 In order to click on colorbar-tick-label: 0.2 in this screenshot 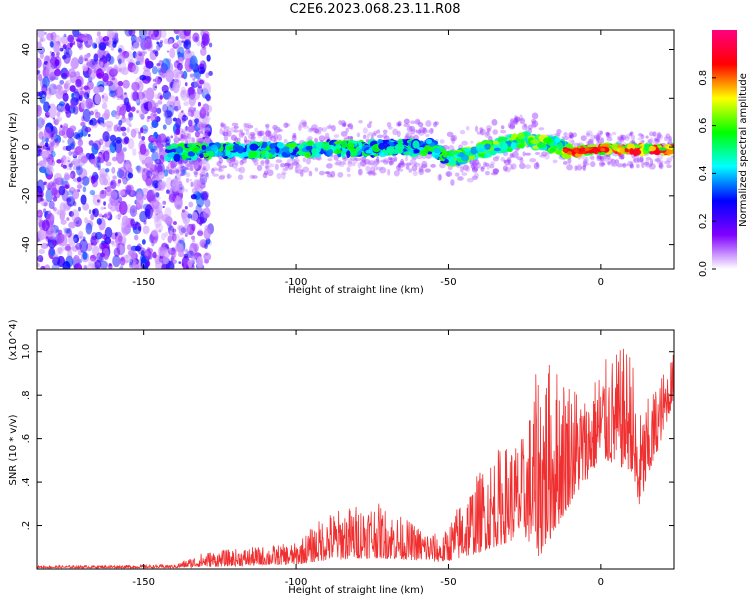, I will do `click(703, 221)`.